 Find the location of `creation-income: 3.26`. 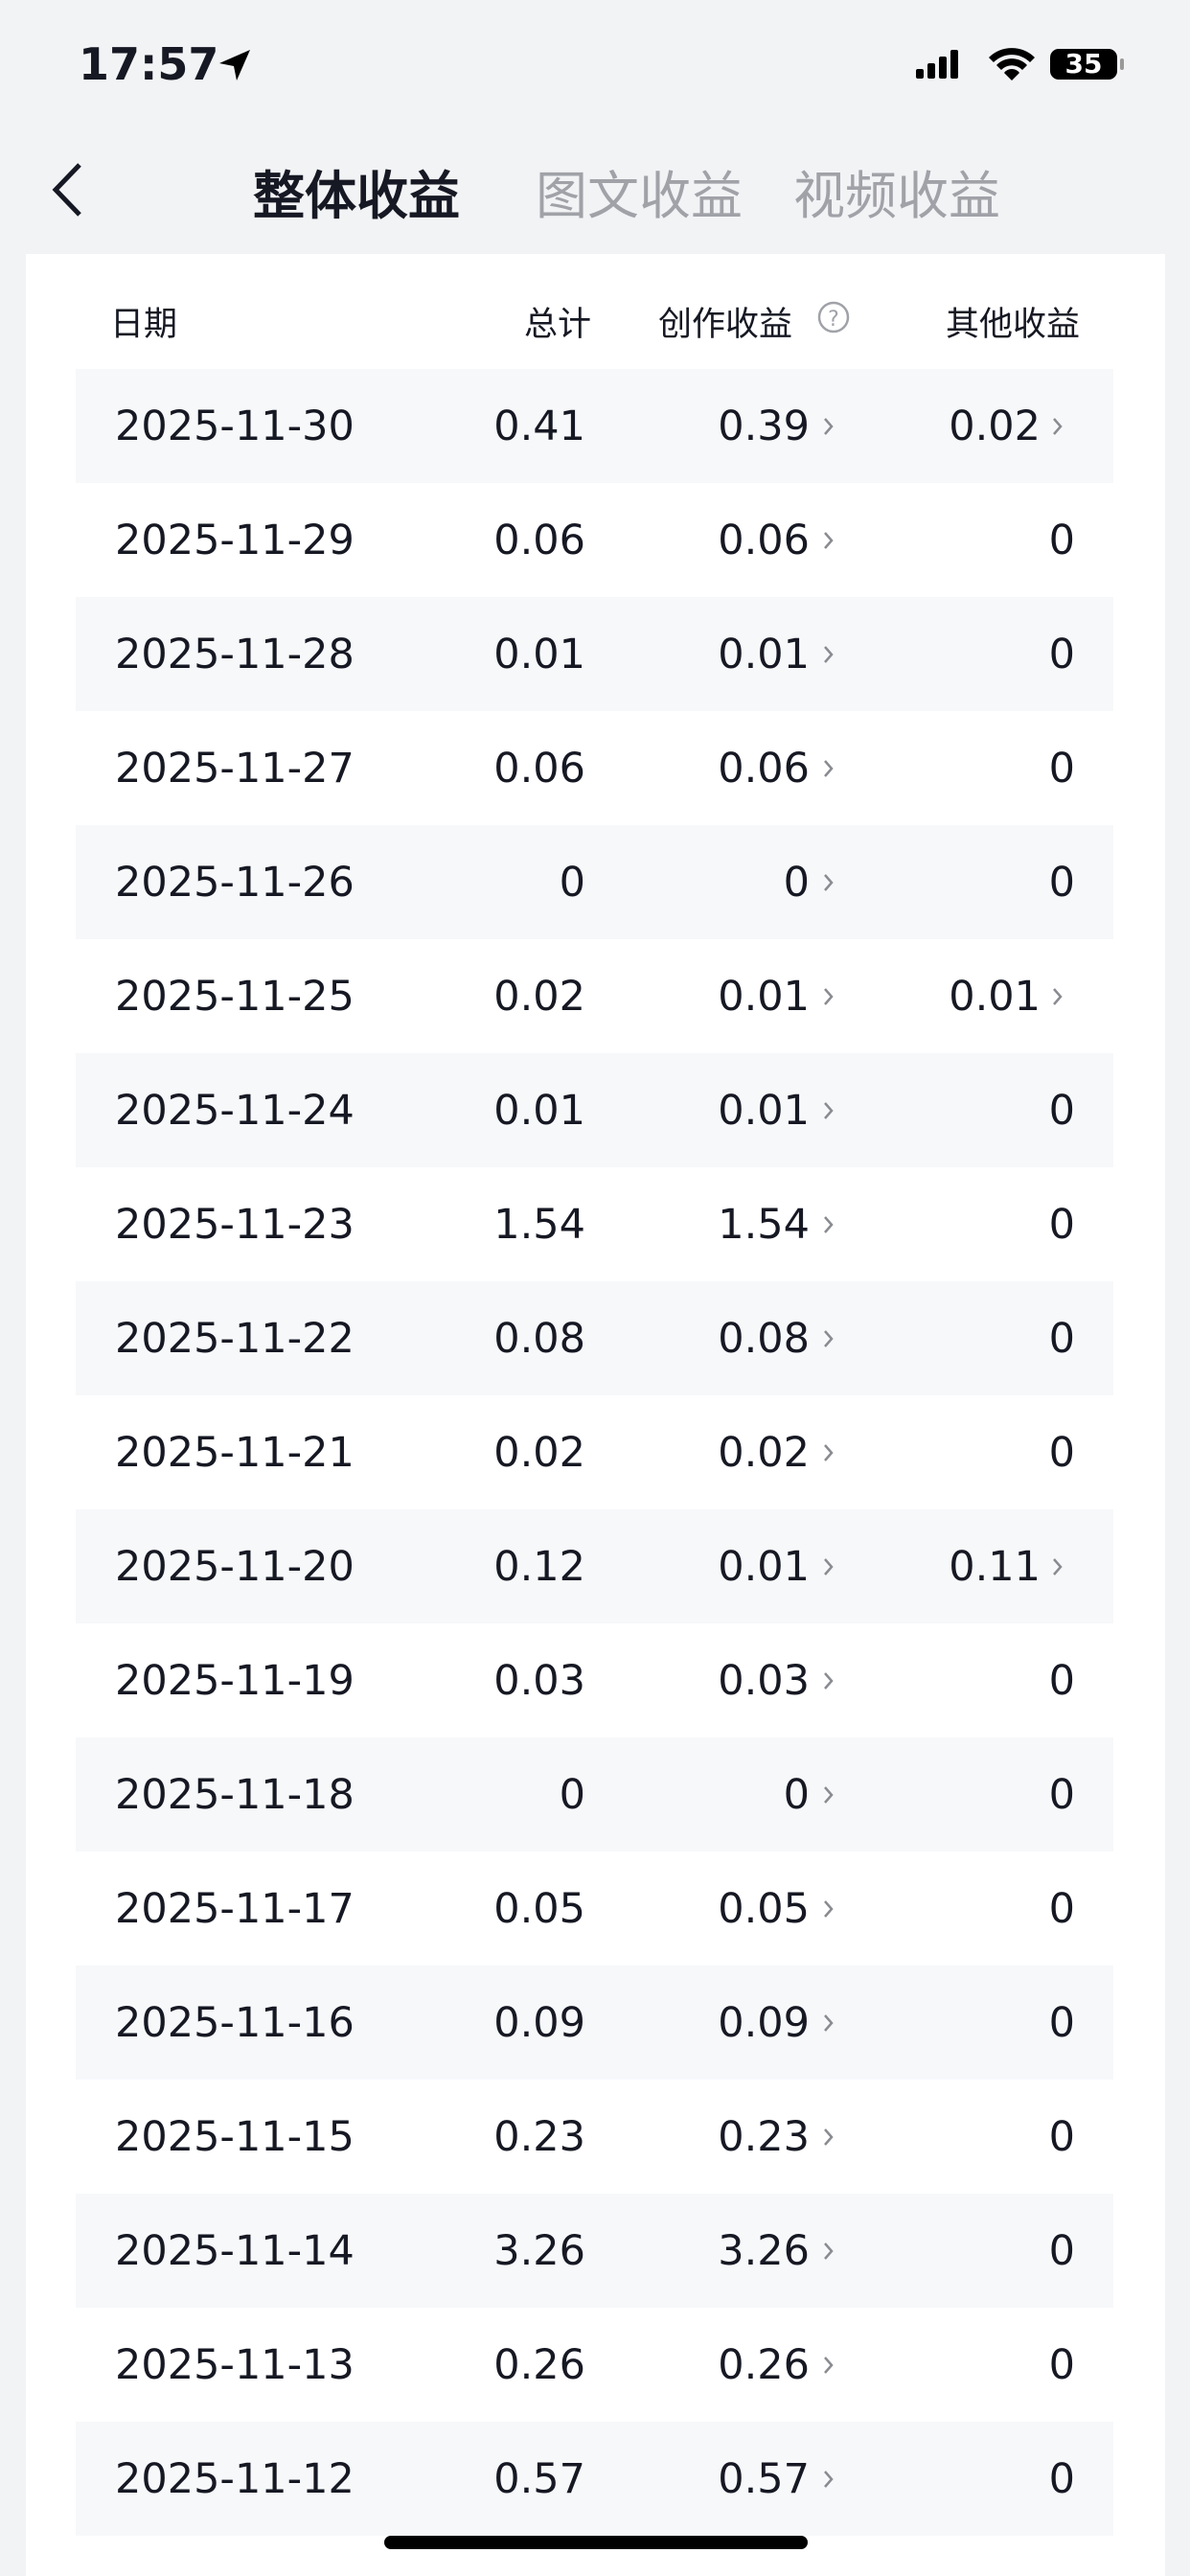

creation-income: 3.26 is located at coordinates (764, 2251).